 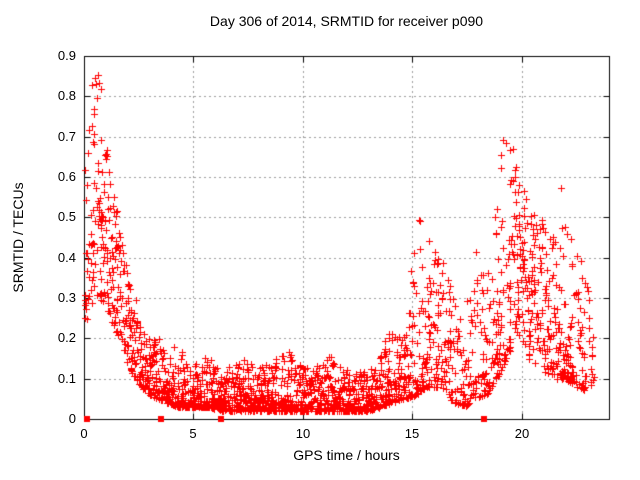 I want to click on y-tick-label: 0.4, so click(x=66, y=257).